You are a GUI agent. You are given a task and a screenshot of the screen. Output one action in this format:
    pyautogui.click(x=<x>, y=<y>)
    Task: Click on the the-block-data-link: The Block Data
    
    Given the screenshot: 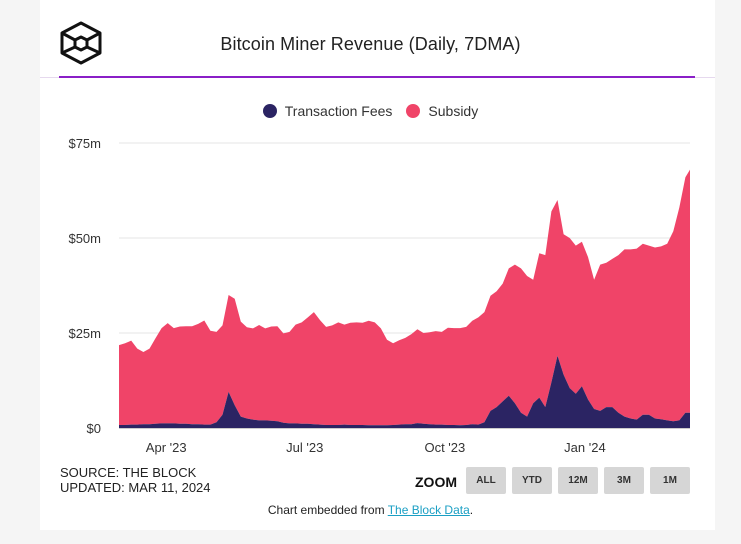 What is the action you would take?
    pyautogui.click(x=428, y=510)
    